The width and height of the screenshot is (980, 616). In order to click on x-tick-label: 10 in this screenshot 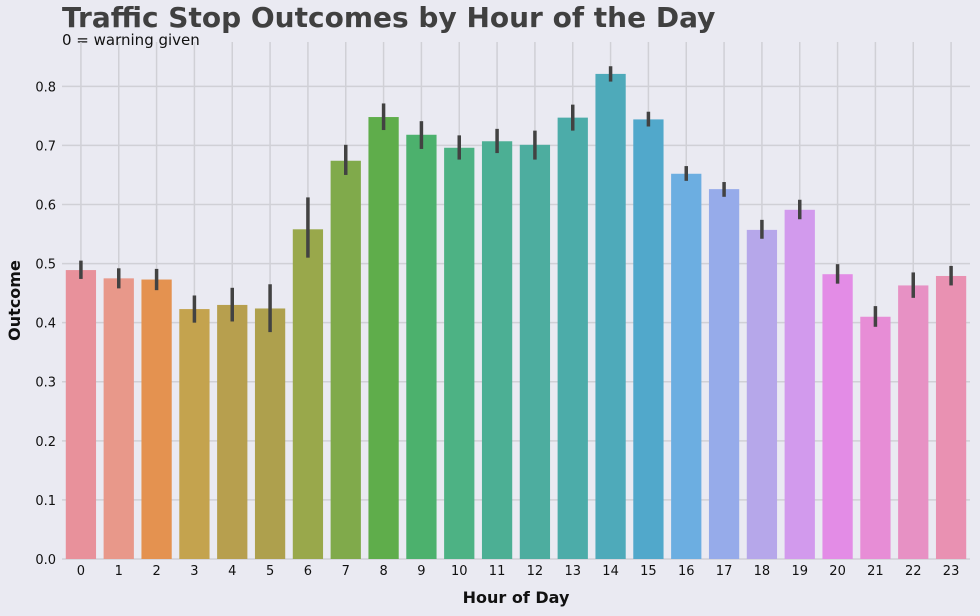, I will do `click(459, 571)`.